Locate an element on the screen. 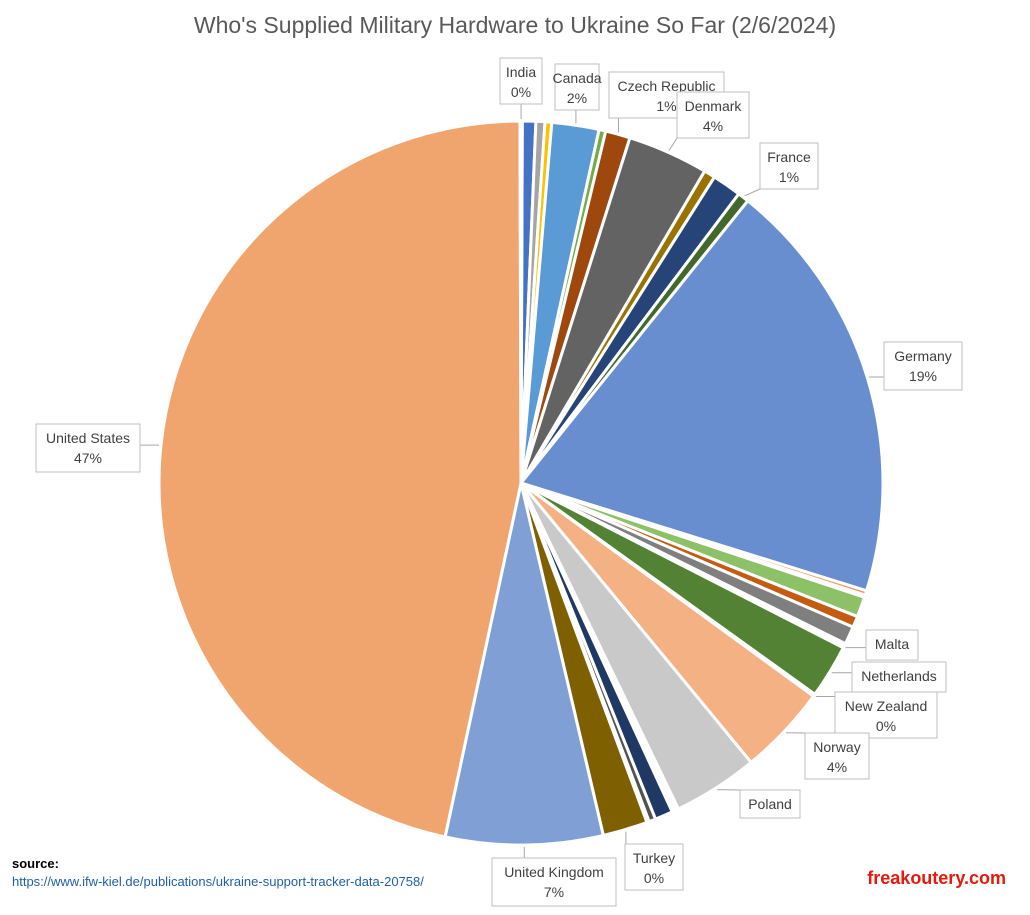 The width and height of the screenshot is (1030, 915). data-label-name: Germany is located at coordinates (923, 356).